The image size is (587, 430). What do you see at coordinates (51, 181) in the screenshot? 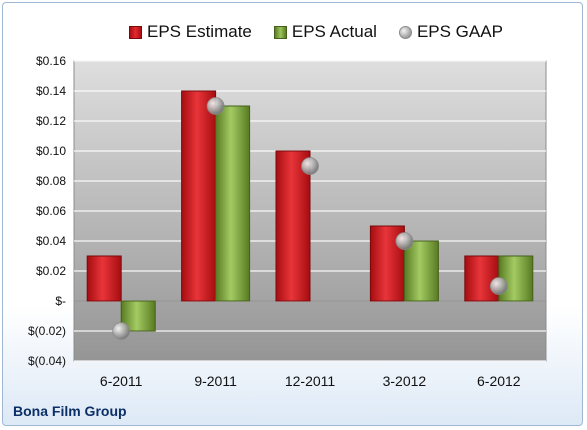
I see `y-tick-label: $0.08` at bounding box center [51, 181].